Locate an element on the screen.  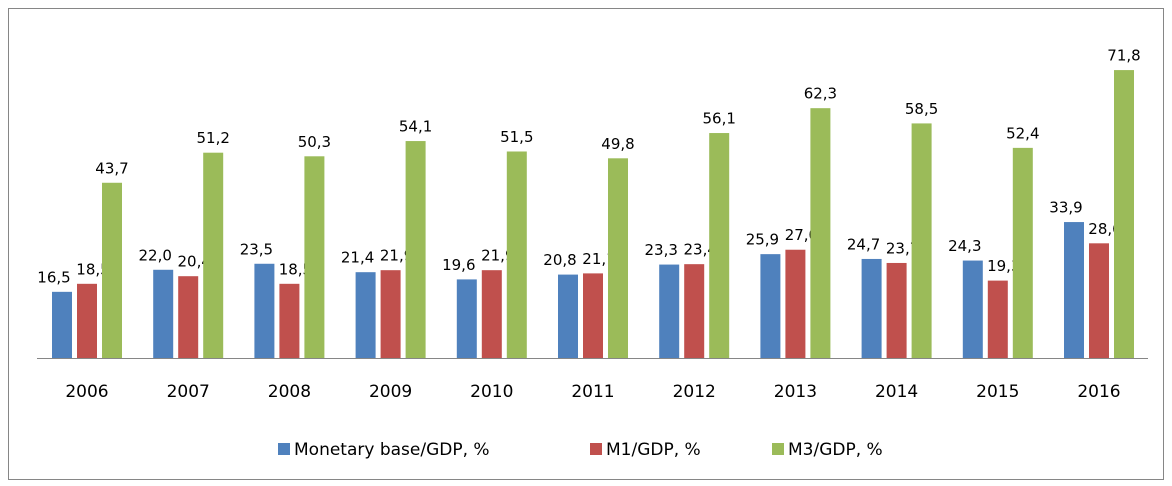
value-label: 21,1 is located at coordinates (598, 259).